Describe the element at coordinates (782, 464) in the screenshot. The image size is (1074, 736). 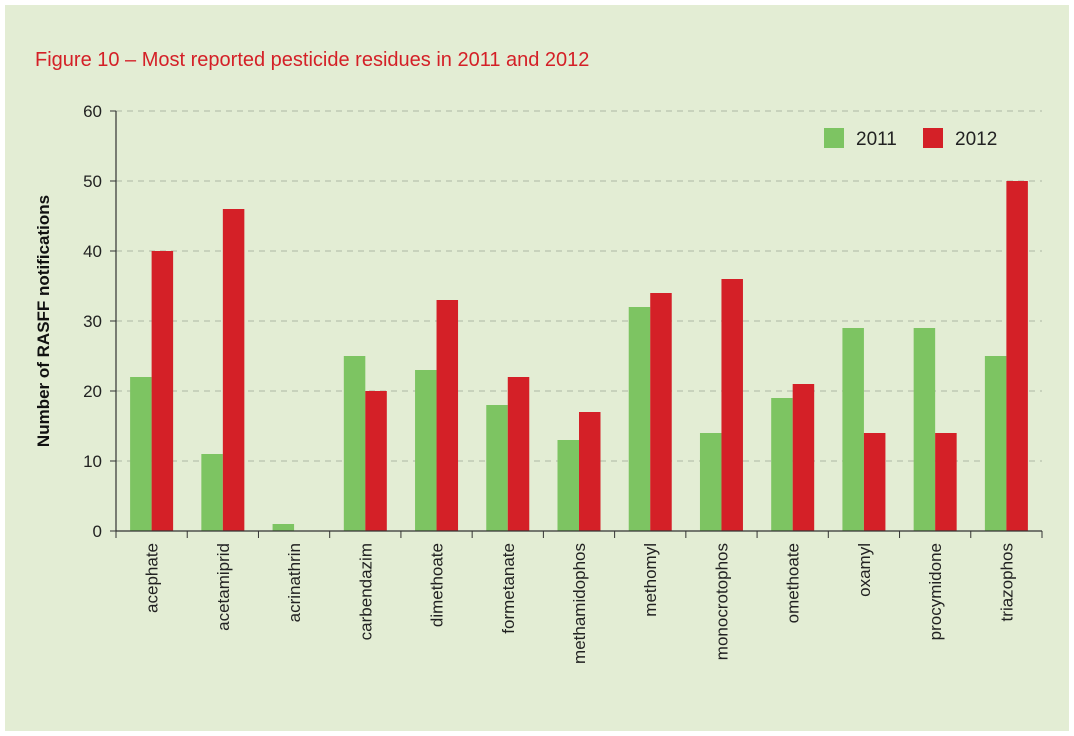
I see `bar-2011-omethoate` at that location.